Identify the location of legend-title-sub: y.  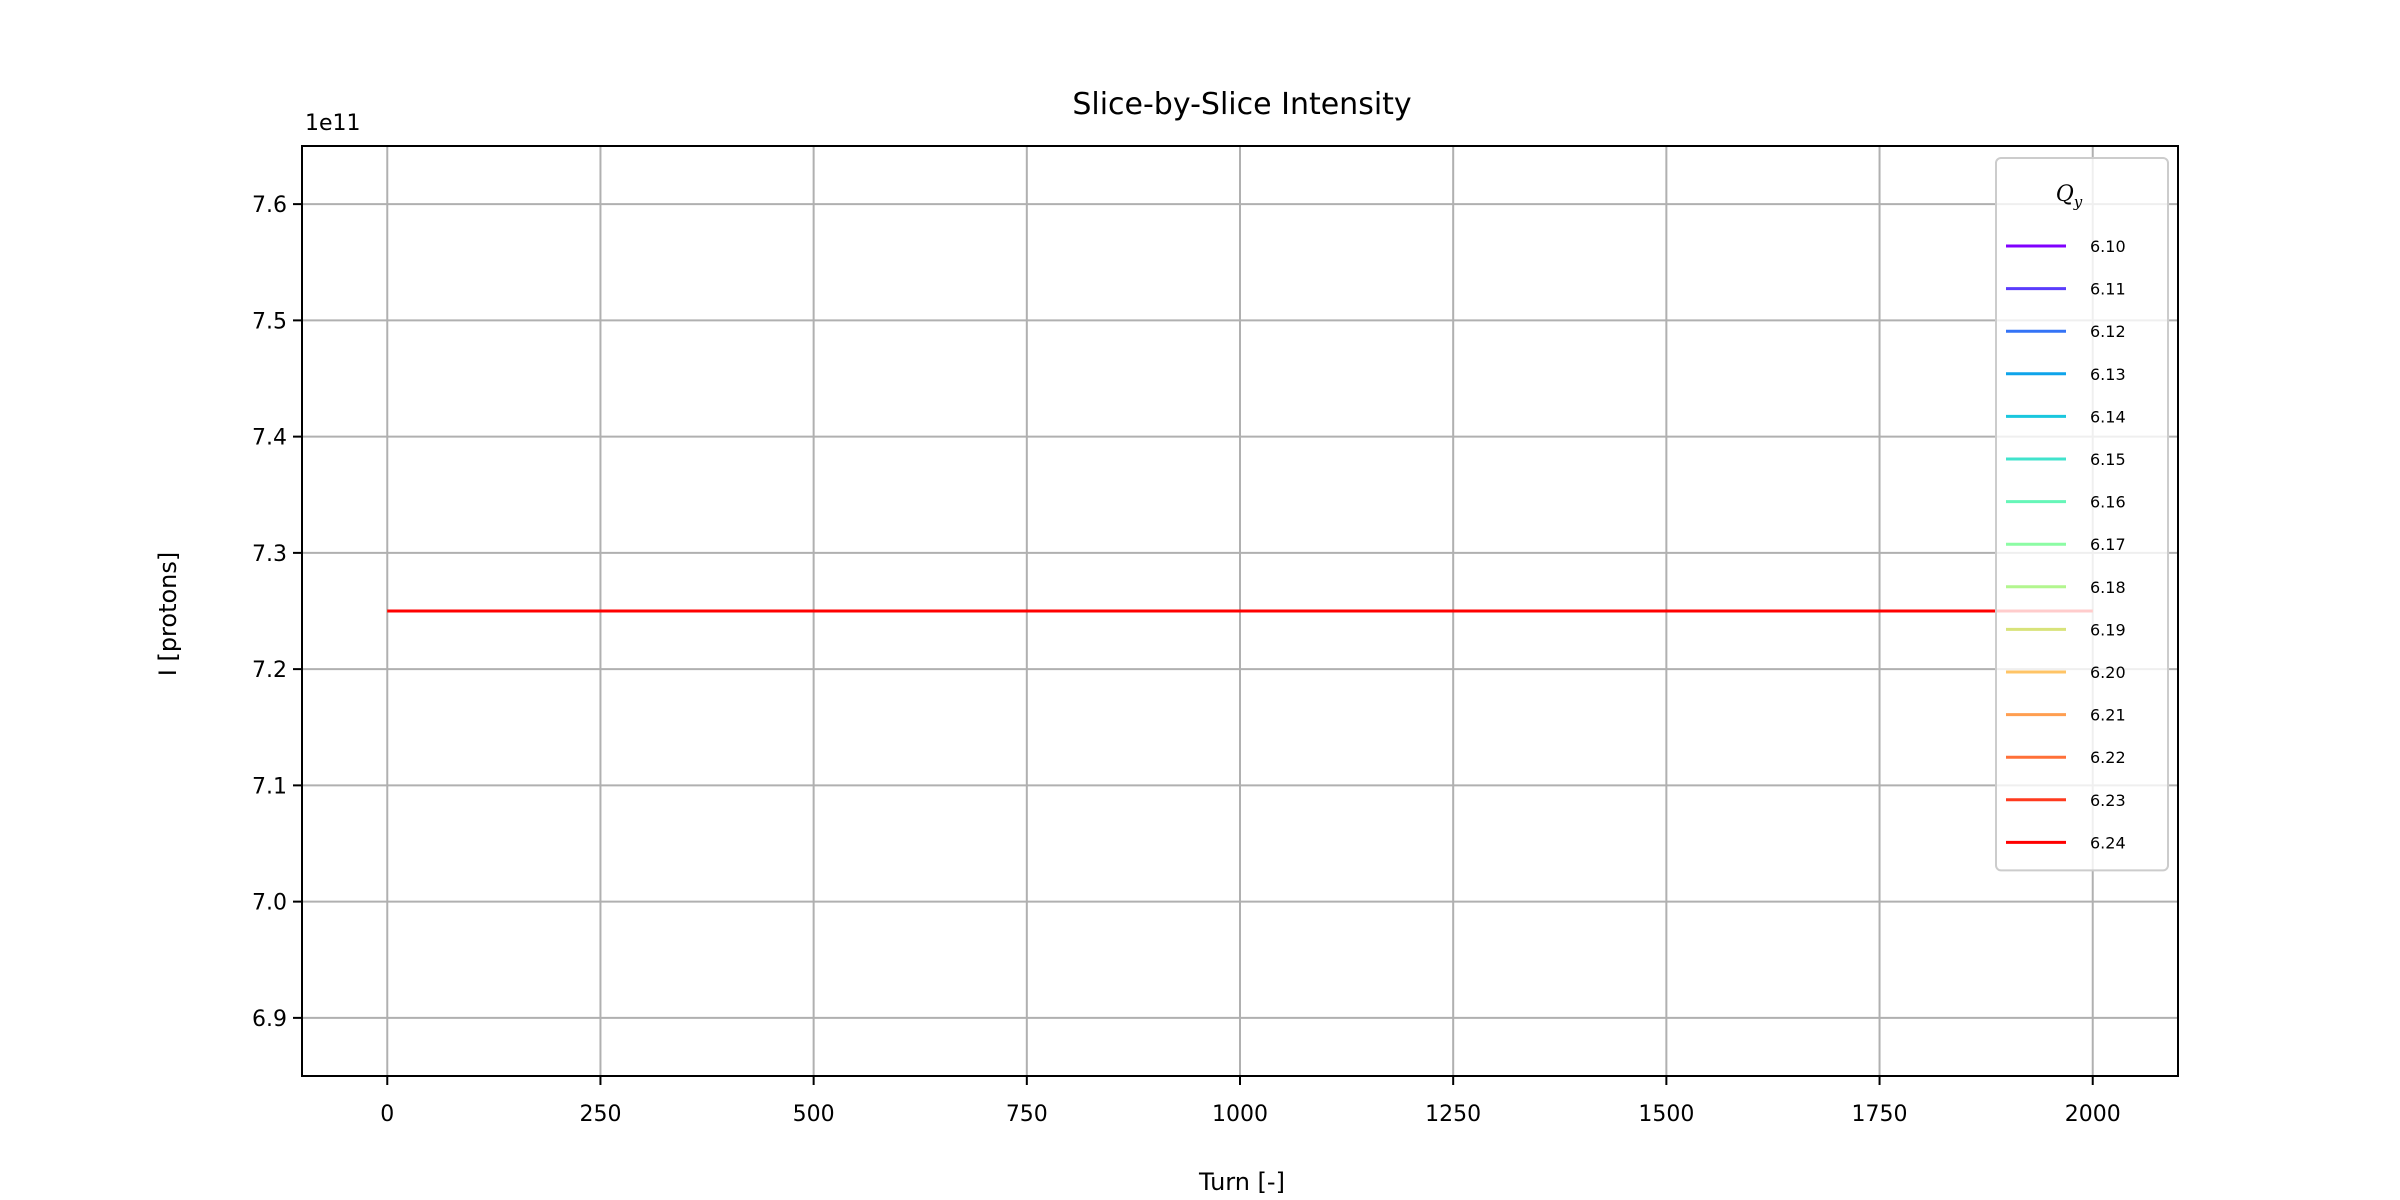
(2078, 202).